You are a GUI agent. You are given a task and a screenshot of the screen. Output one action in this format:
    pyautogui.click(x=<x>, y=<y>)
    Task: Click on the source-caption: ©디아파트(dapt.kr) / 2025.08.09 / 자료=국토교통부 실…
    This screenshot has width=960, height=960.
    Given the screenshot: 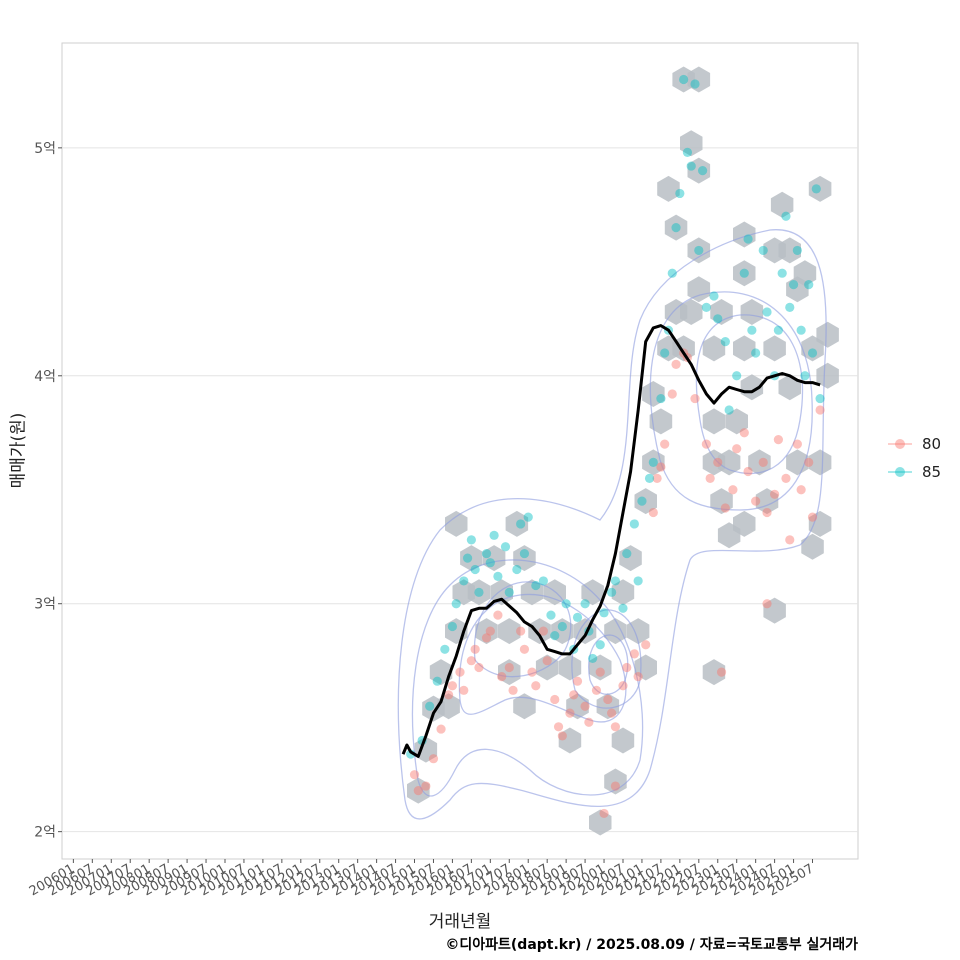 What is the action you would take?
    pyautogui.click(x=651, y=945)
    